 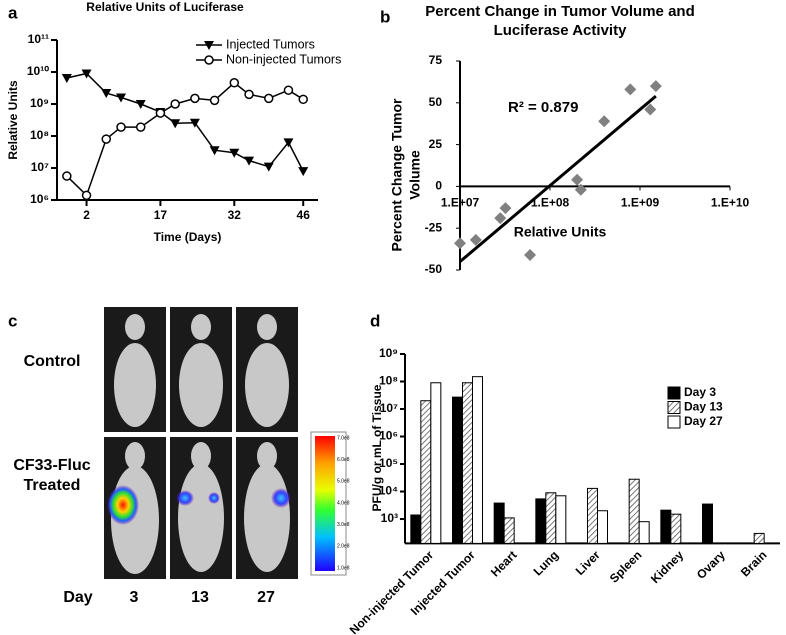 What do you see at coordinates (385, 16) in the screenshot?
I see `panel-label: b` at bounding box center [385, 16].